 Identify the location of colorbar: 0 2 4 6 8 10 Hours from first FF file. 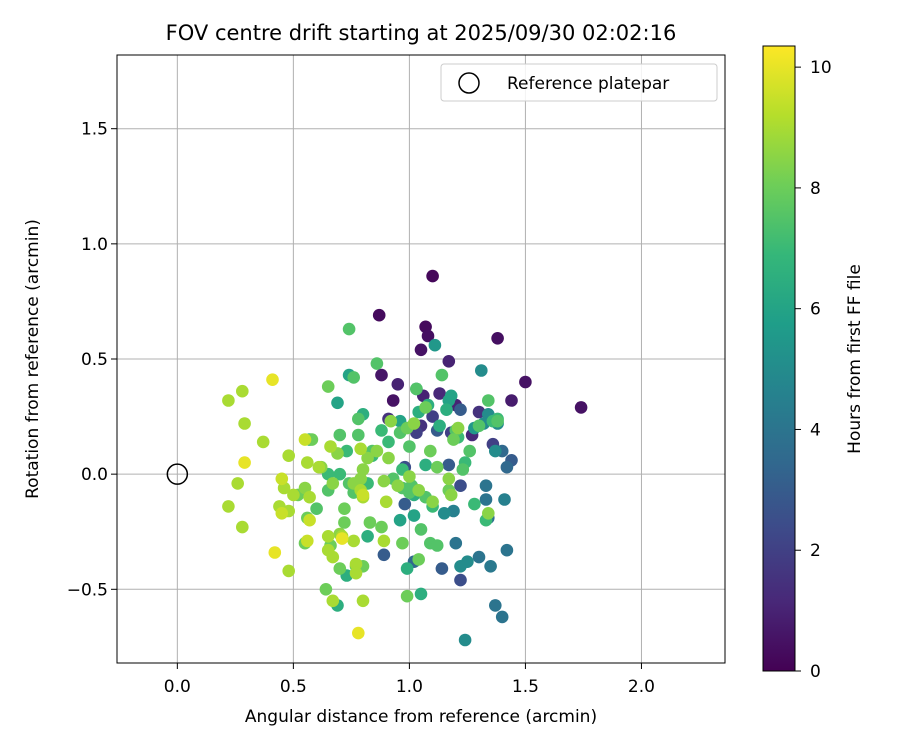
(813, 363).